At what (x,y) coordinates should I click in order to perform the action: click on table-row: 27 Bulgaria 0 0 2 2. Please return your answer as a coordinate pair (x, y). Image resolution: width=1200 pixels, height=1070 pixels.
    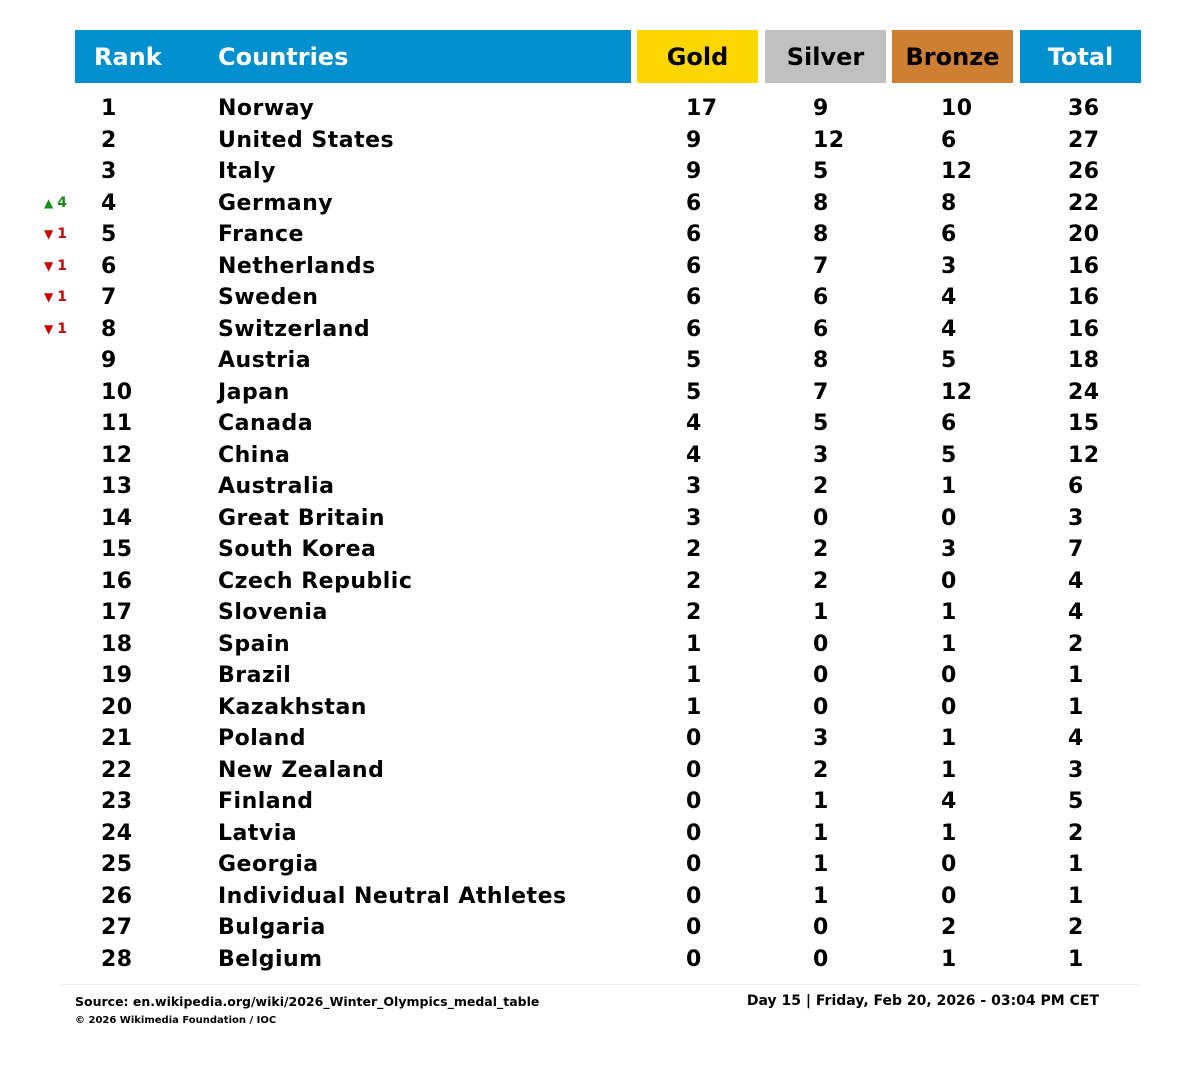
    Looking at the image, I should click on (600, 928).